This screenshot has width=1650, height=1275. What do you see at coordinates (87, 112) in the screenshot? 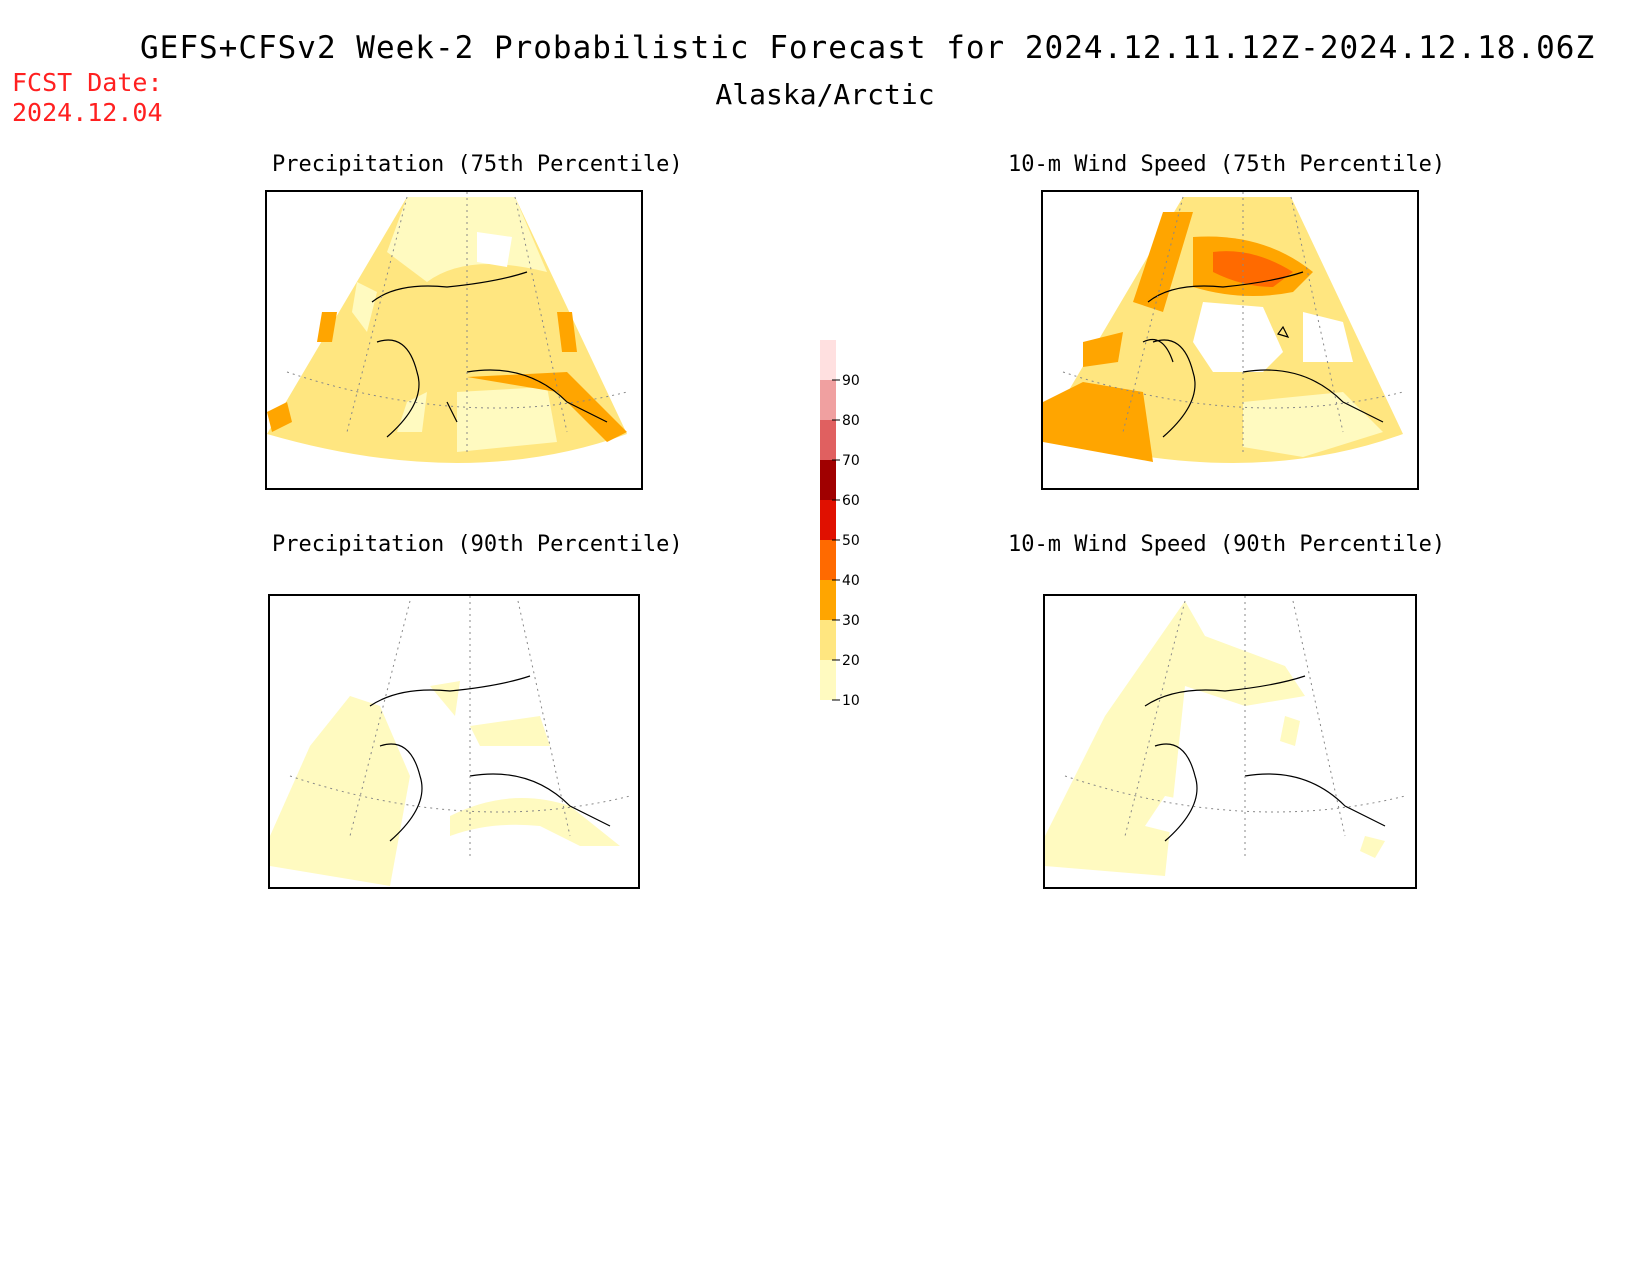
I see `forecast-date-value: 2024.12.04` at bounding box center [87, 112].